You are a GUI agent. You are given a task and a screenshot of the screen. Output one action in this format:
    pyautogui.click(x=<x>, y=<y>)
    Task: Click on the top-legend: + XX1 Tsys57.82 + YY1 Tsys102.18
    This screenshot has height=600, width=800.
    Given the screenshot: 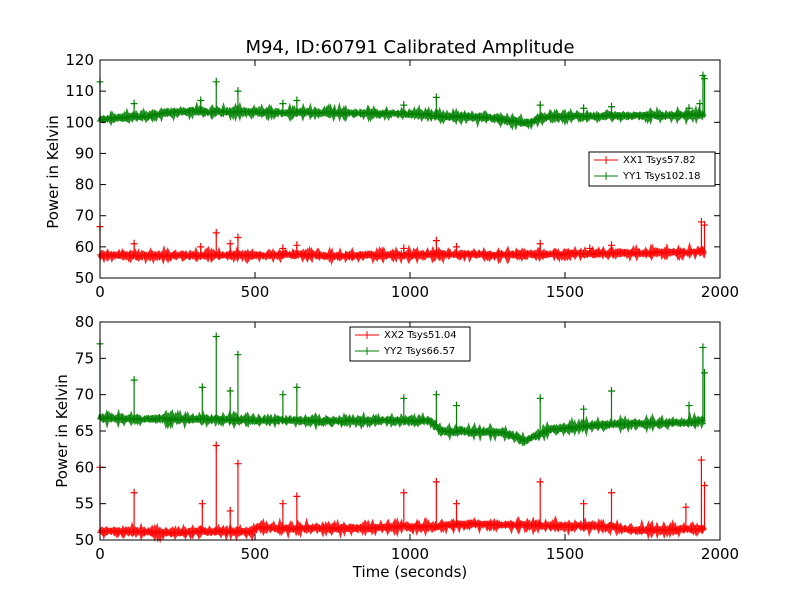 What is the action you would take?
    pyautogui.click(x=652, y=169)
    